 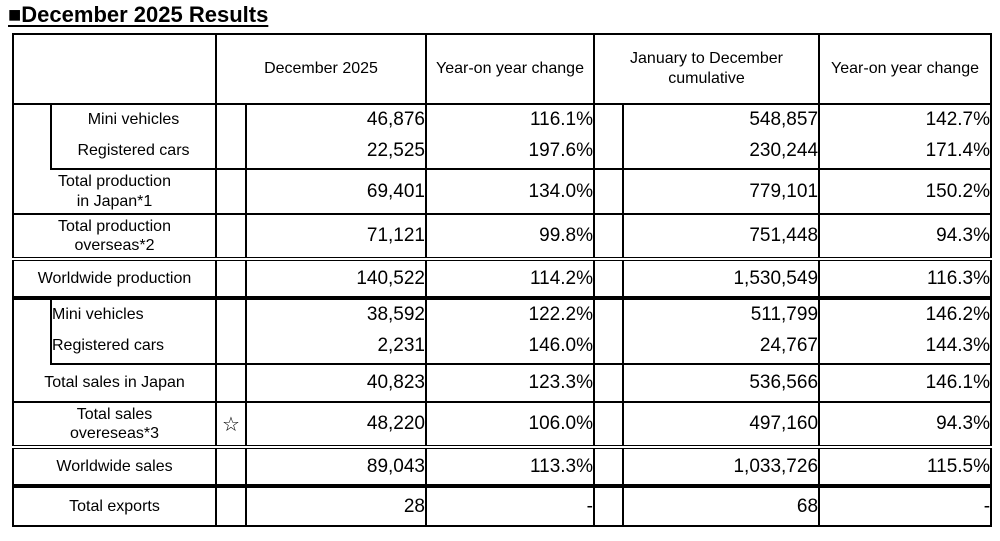 What do you see at coordinates (510, 118) in the screenshot?
I see `value-yoy1: 116.1%` at bounding box center [510, 118].